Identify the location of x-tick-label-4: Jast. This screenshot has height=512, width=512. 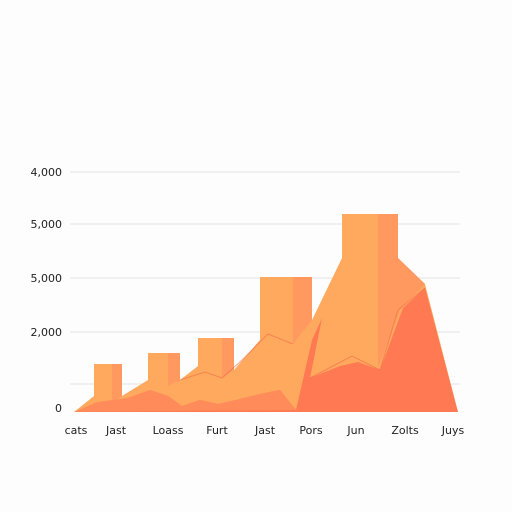
(265, 430).